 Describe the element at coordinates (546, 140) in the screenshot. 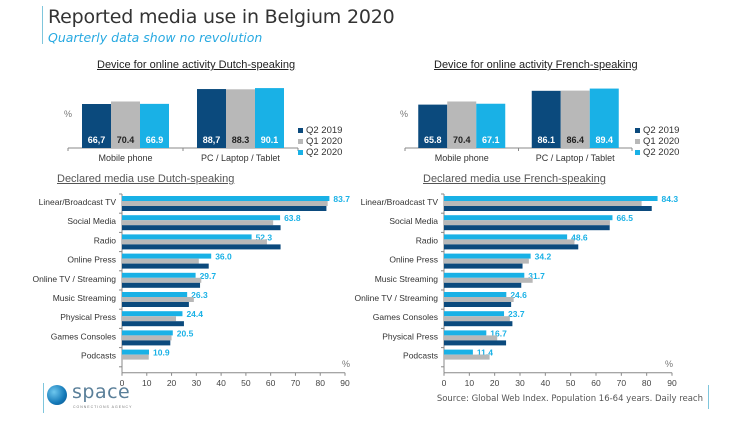

I see `bar-value-label: 86.1` at that location.